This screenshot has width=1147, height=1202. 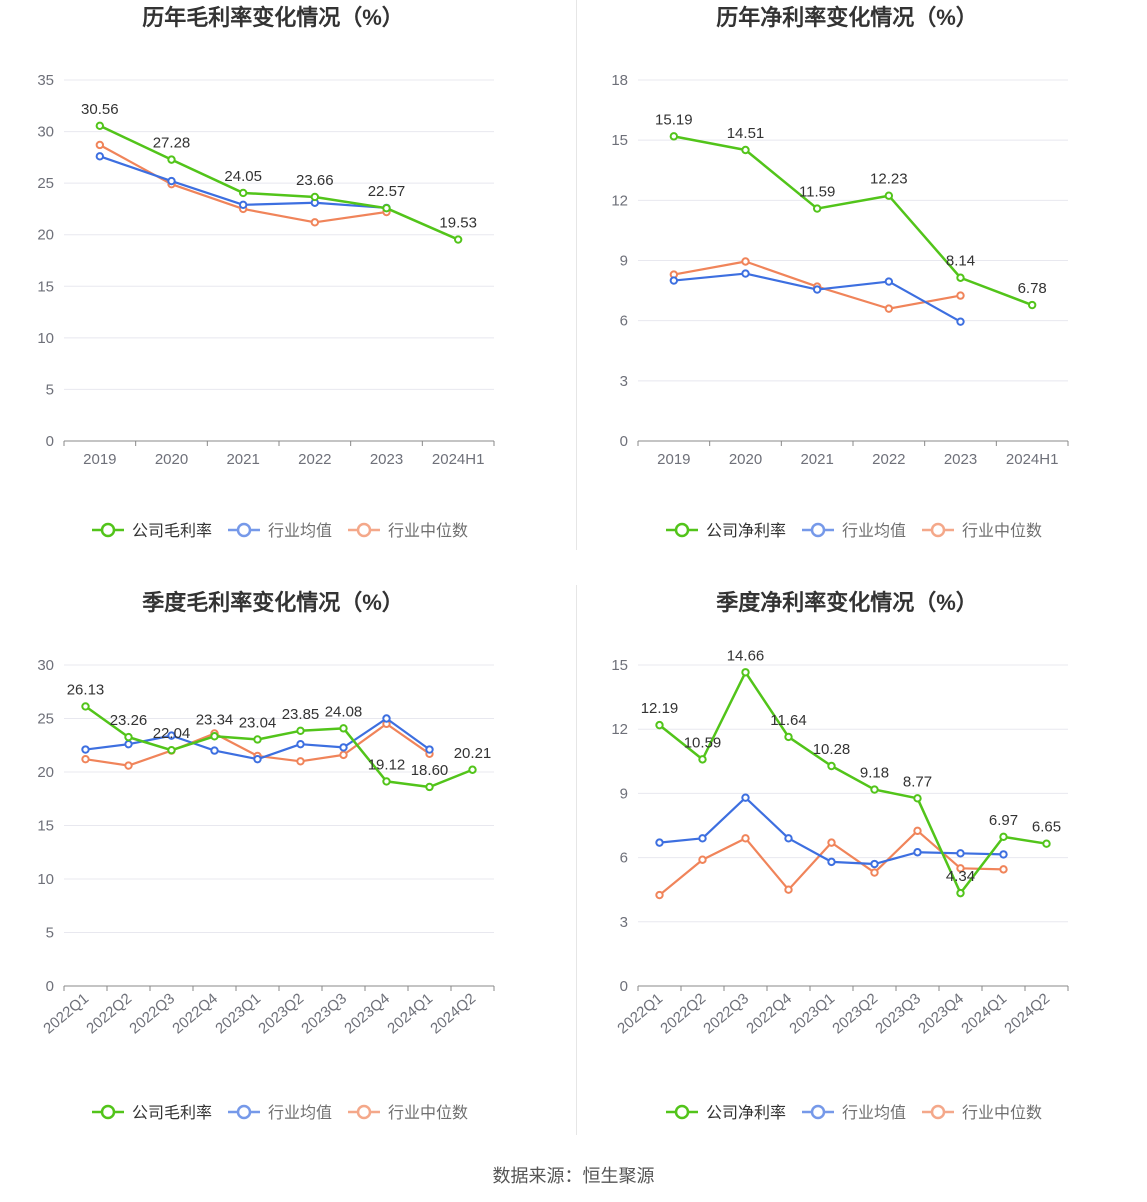 What do you see at coordinates (109, 1013) in the screenshot?
I see `x-tick-label: 2022Q2` at bounding box center [109, 1013].